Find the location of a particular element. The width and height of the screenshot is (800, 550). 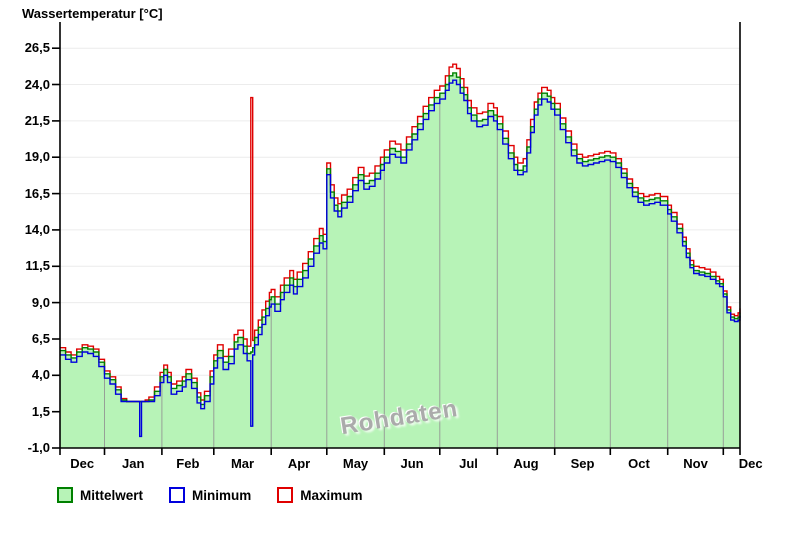

legend-swatch-minimum is located at coordinates (177, 495).